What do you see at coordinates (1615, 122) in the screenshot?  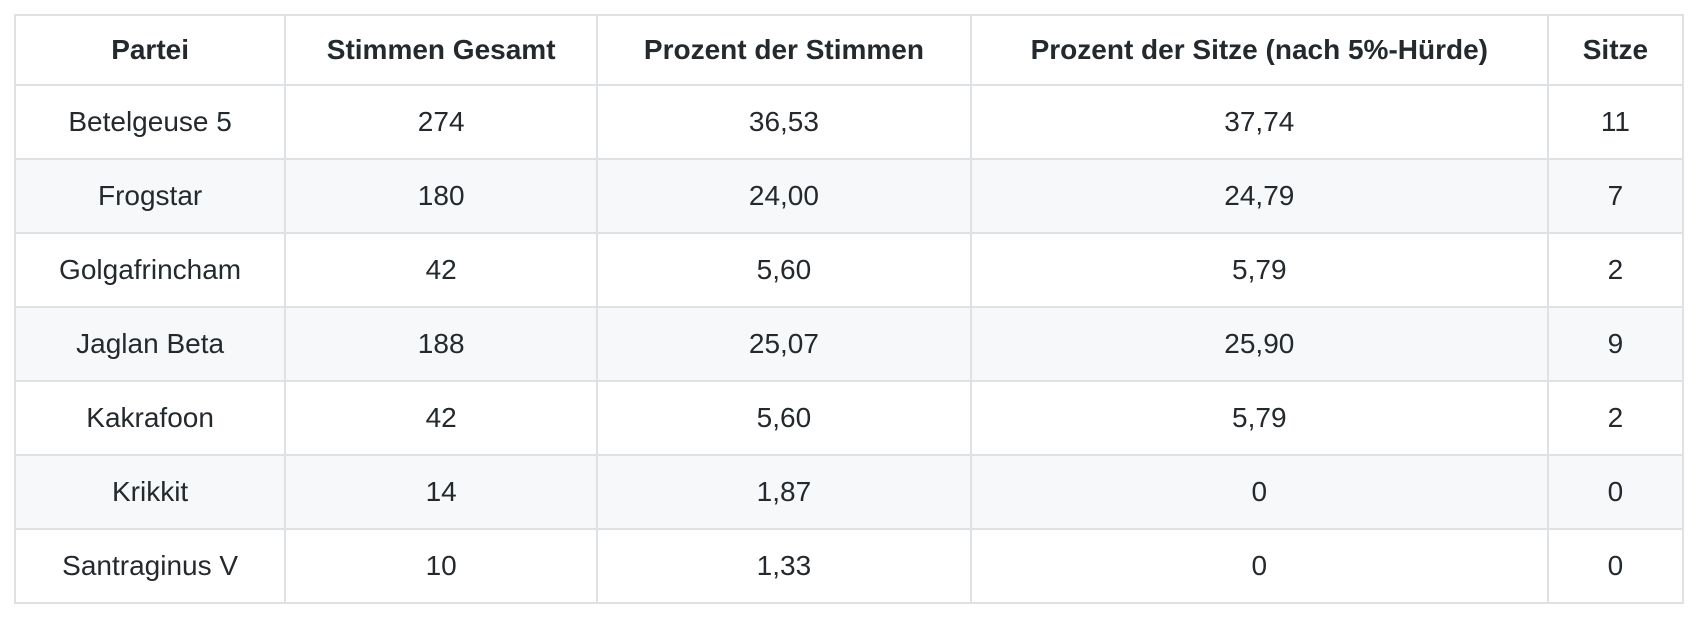 I see `cell-sitze: 11` at bounding box center [1615, 122].